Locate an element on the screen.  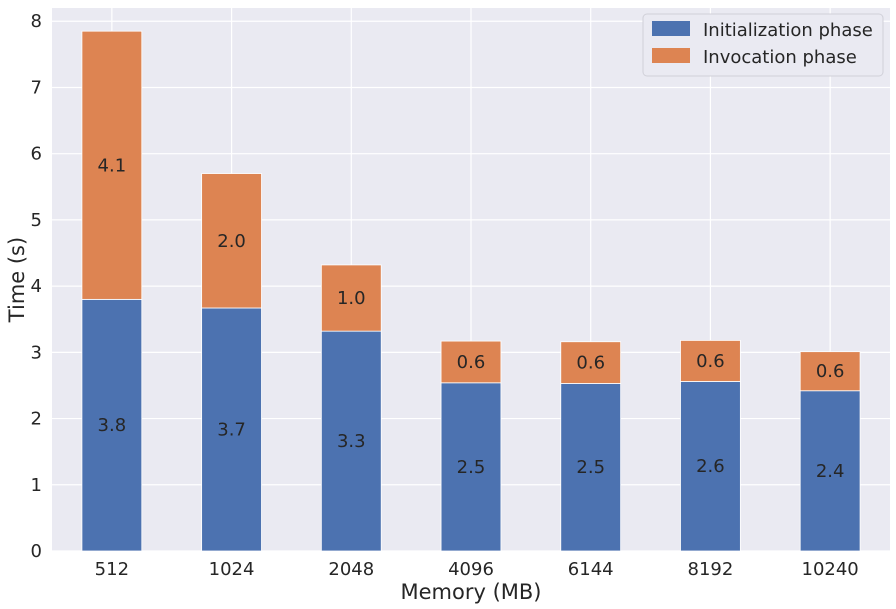
bar-value-label: 3.8 is located at coordinates (112, 425).